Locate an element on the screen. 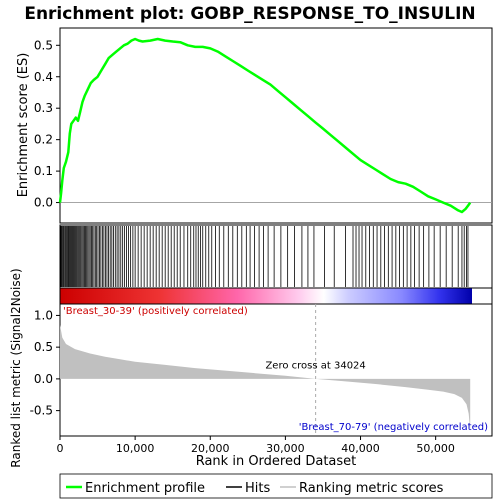  gene-hits is located at coordinates (264, 256).